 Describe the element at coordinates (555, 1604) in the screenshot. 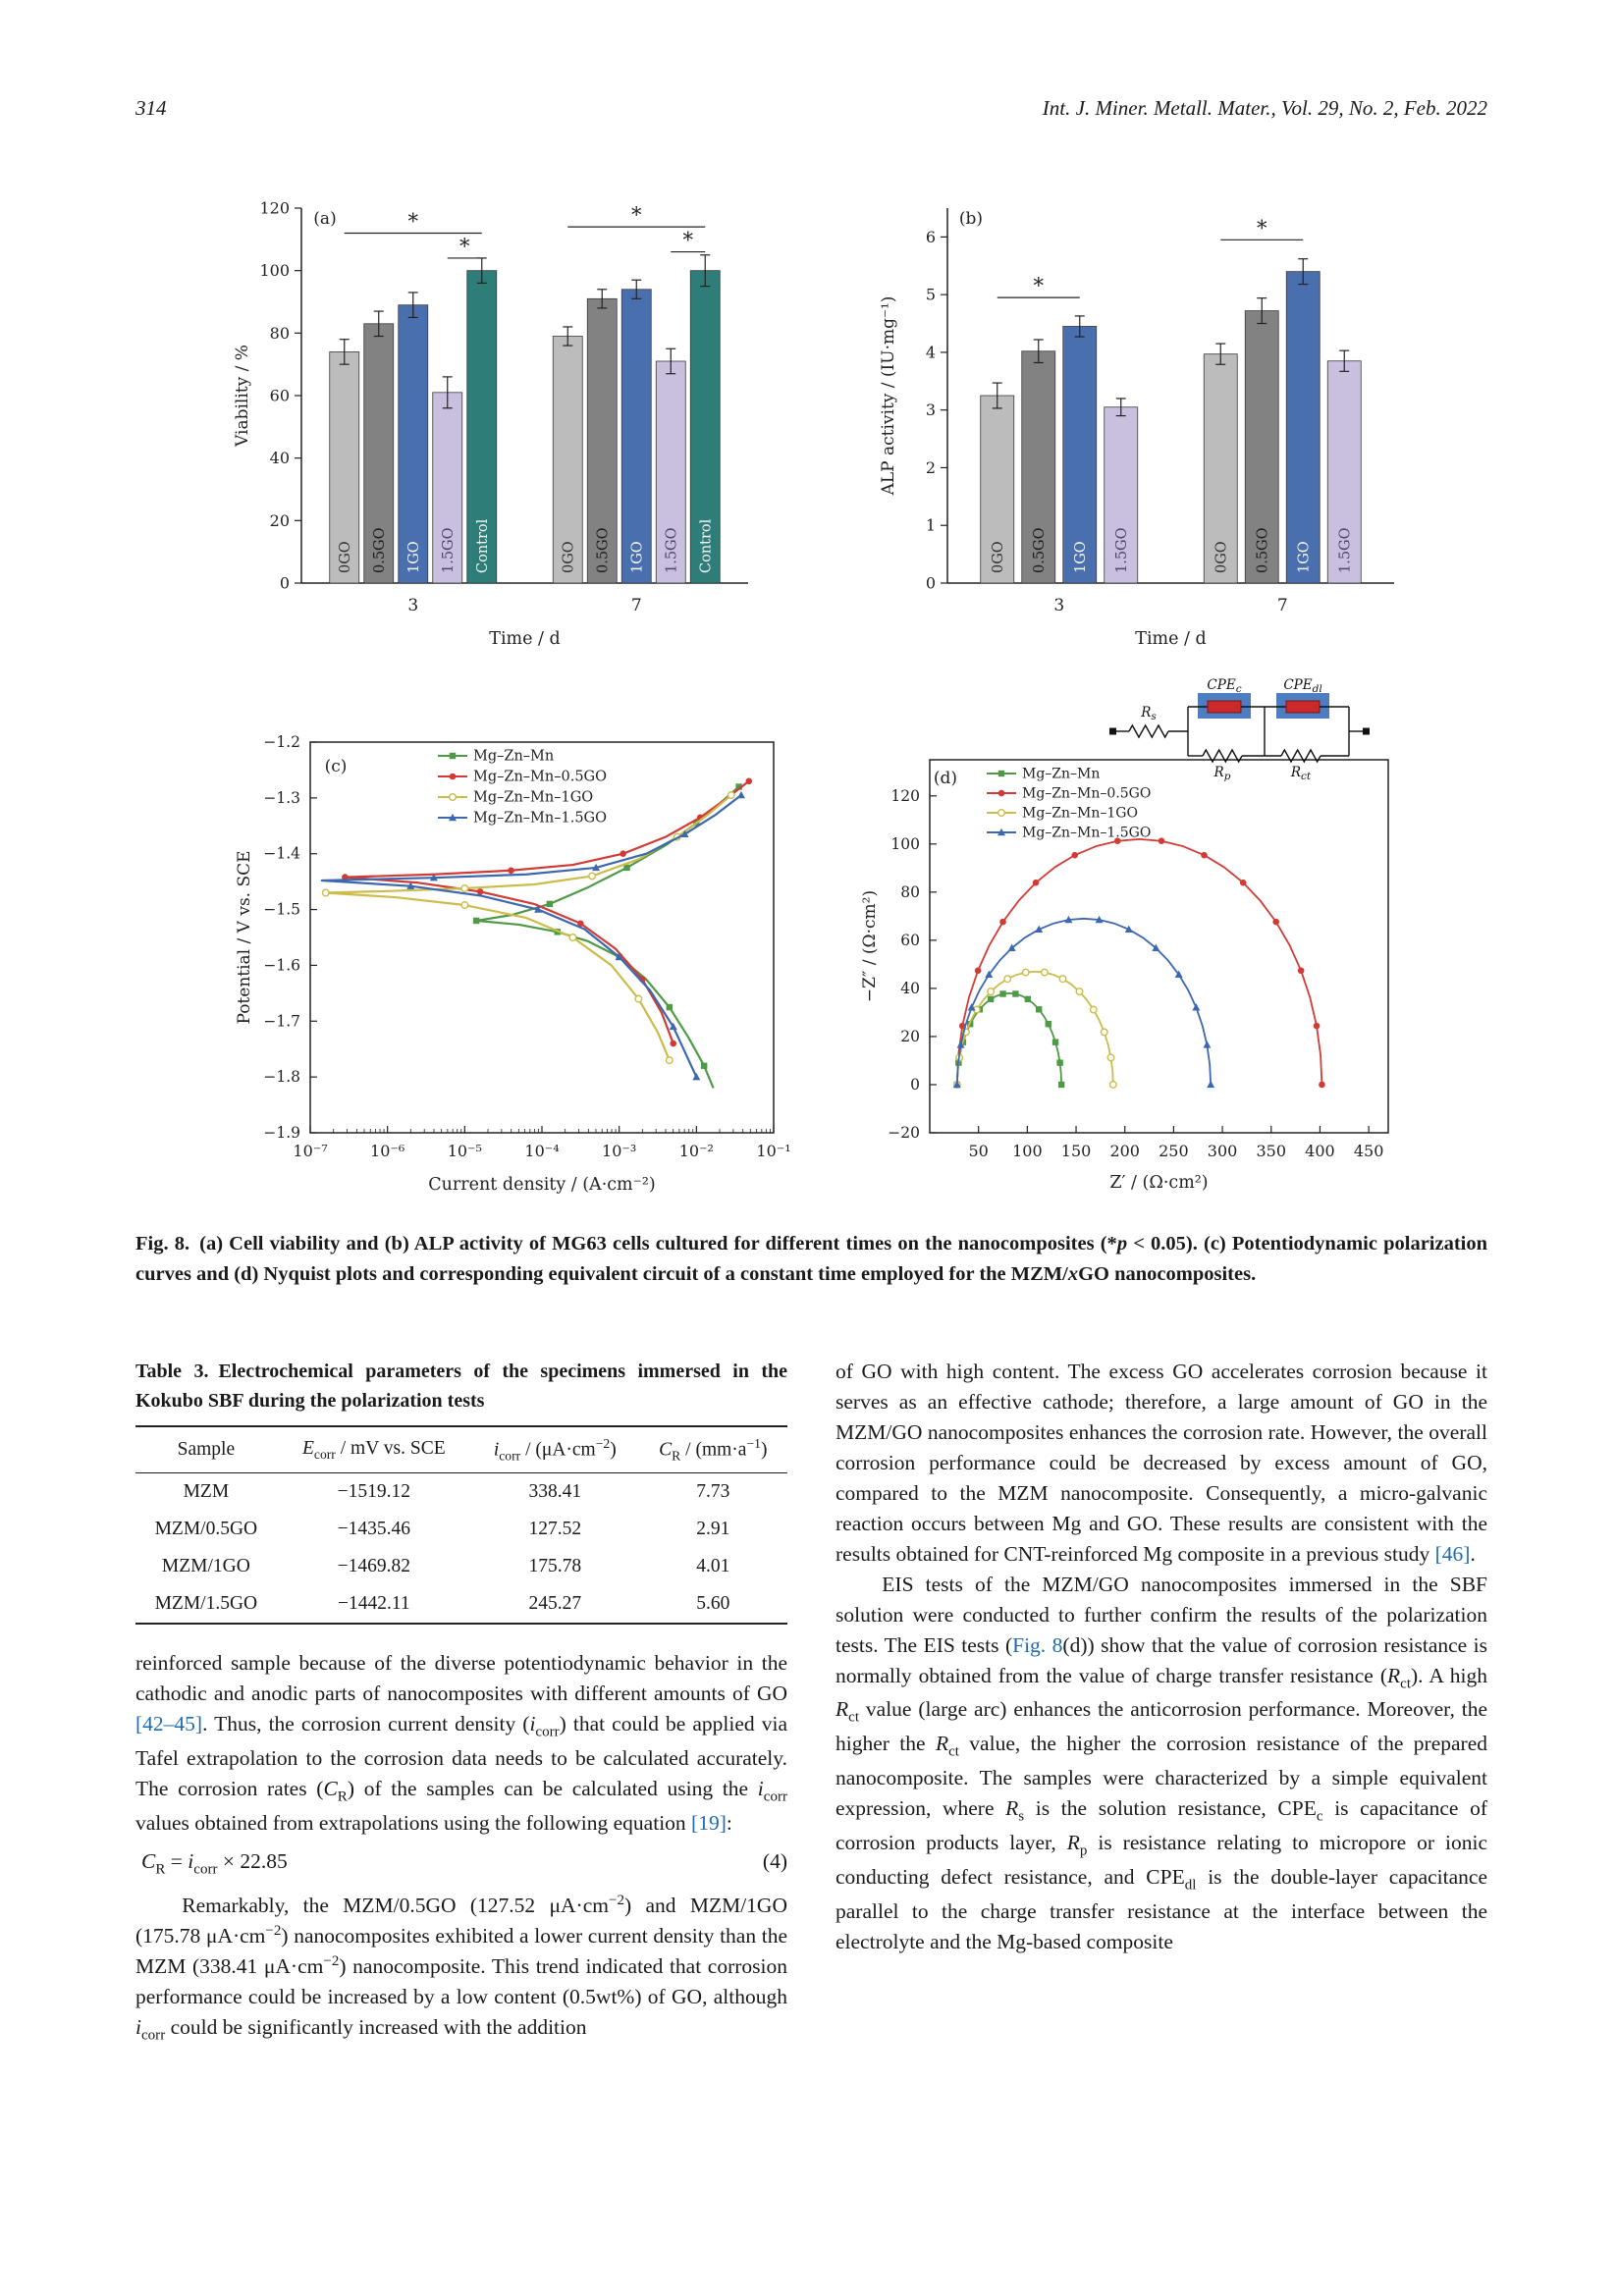

I see `cell-icorr: 245.27` at that location.